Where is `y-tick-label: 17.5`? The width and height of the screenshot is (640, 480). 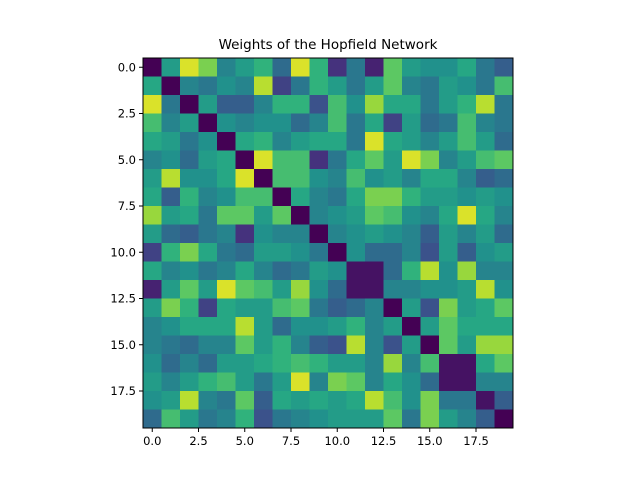
y-tick-label: 17.5 is located at coordinates (123, 391).